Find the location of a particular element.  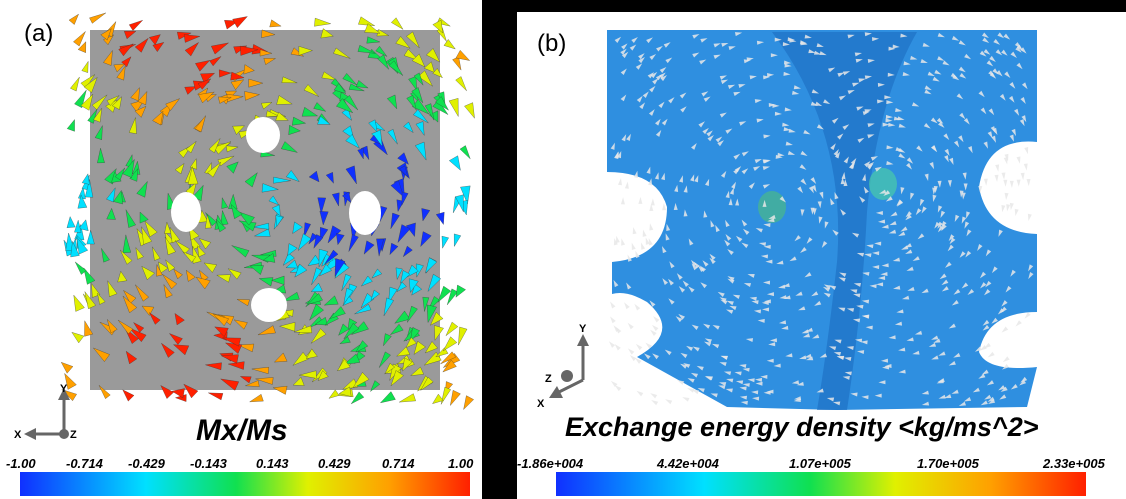

colorbar-a is located at coordinates (245, 484).